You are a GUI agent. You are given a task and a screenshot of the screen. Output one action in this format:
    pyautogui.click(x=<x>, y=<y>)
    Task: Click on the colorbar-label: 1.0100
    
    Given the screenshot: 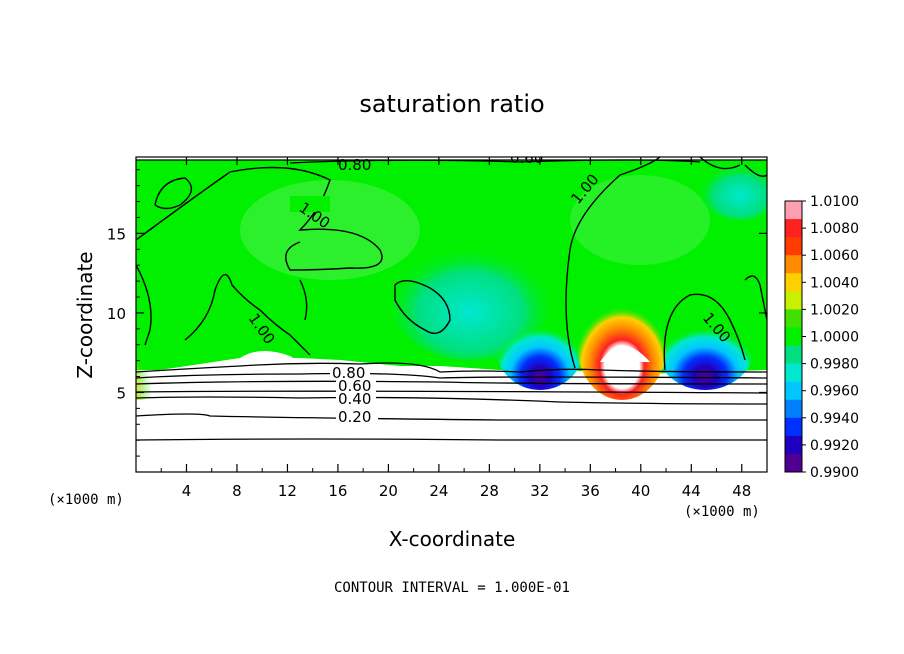 What is the action you would take?
    pyautogui.click(x=834, y=202)
    